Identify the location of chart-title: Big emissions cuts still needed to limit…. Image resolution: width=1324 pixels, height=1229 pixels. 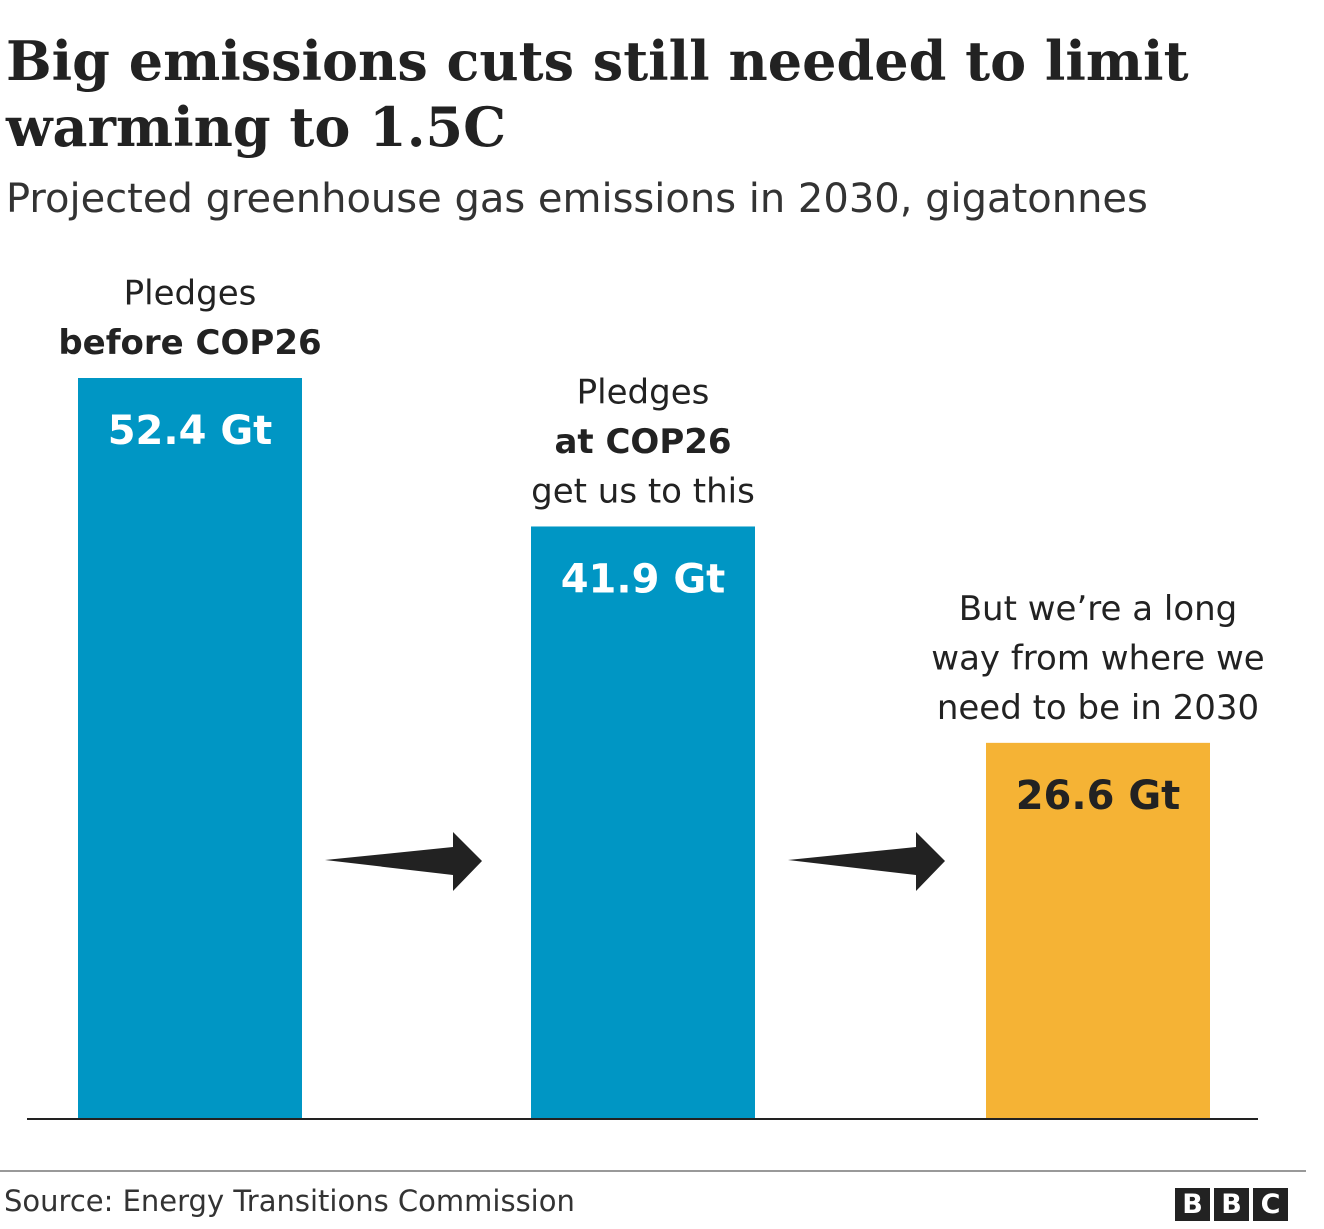
(597, 94).